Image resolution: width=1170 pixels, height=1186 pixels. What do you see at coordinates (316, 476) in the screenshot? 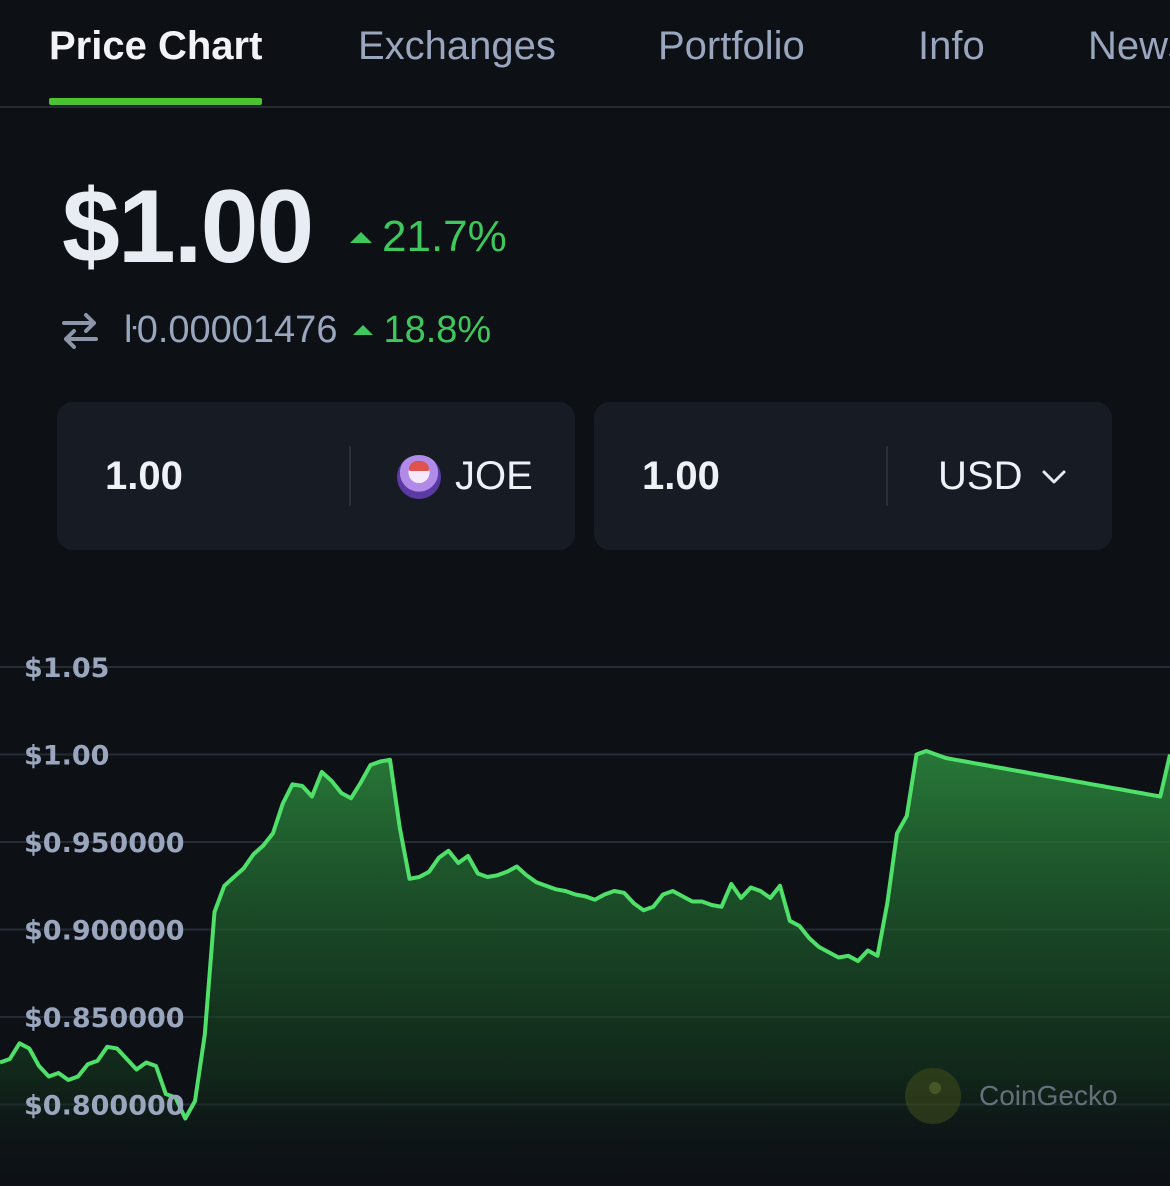
I see `converter-from: 1.00 JOE` at bounding box center [316, 476].